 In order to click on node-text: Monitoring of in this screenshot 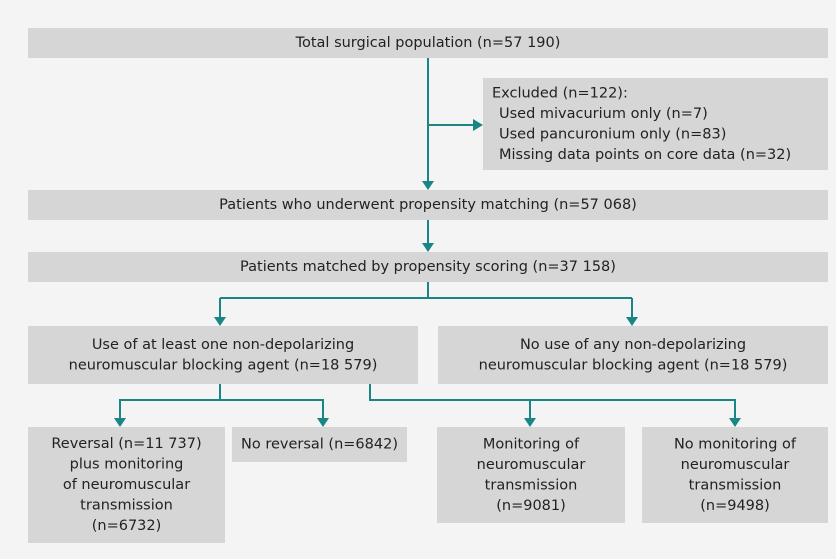, I will do `click(531, 444)`.